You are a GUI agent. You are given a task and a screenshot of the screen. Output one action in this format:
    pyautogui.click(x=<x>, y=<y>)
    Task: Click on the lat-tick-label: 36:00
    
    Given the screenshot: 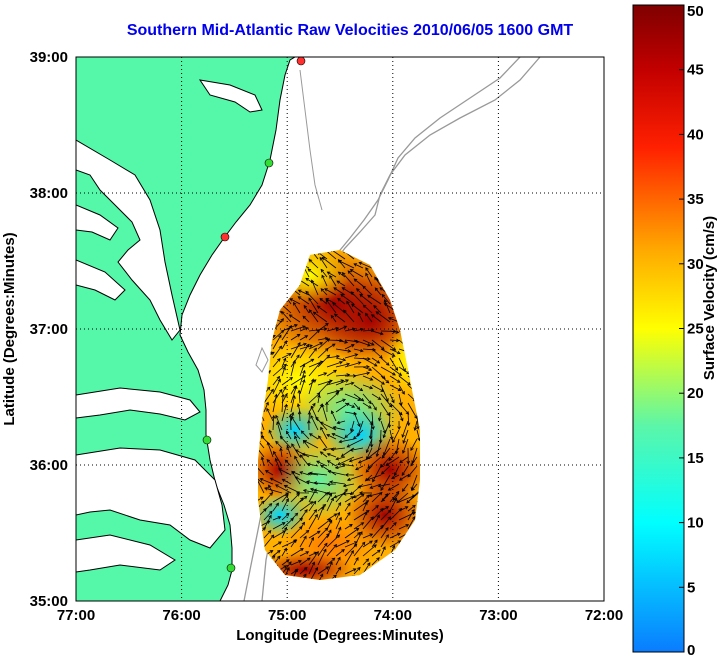 What is the action you would take?
    pyautogui.click(x=49, y=465)
    